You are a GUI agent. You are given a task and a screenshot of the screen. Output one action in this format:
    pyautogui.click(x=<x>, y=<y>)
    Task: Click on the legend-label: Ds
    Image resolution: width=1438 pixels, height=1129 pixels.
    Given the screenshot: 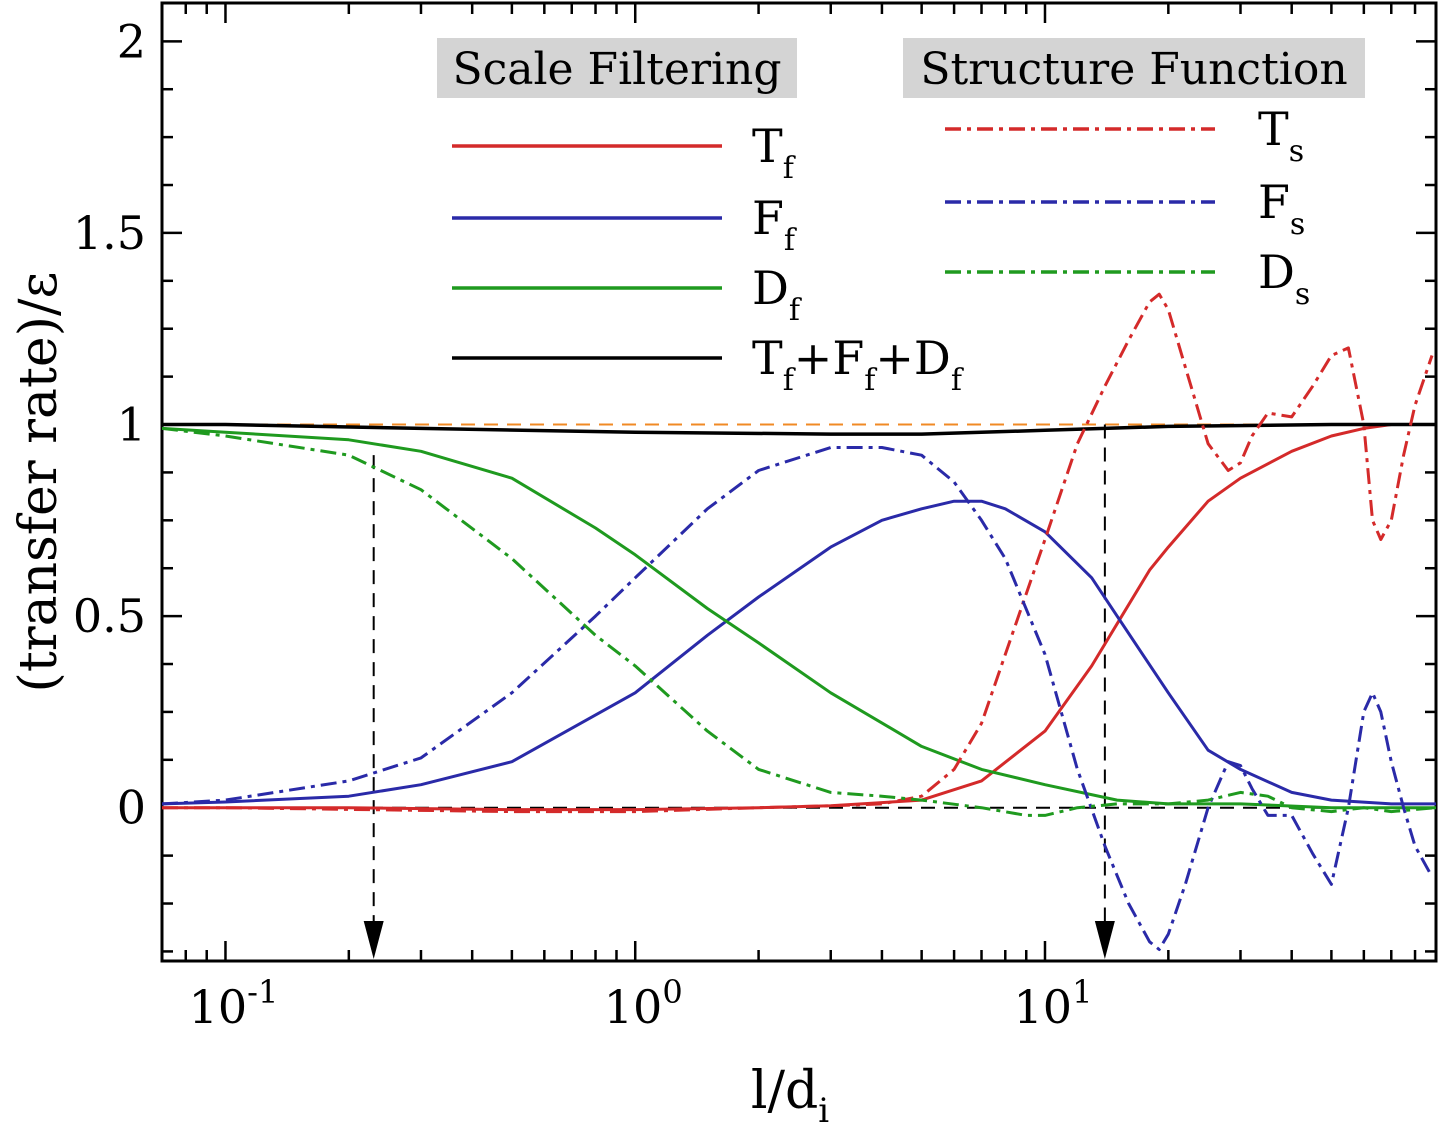 What is the action you would take?
    pyautogui.click(x=1284, y=278)
    